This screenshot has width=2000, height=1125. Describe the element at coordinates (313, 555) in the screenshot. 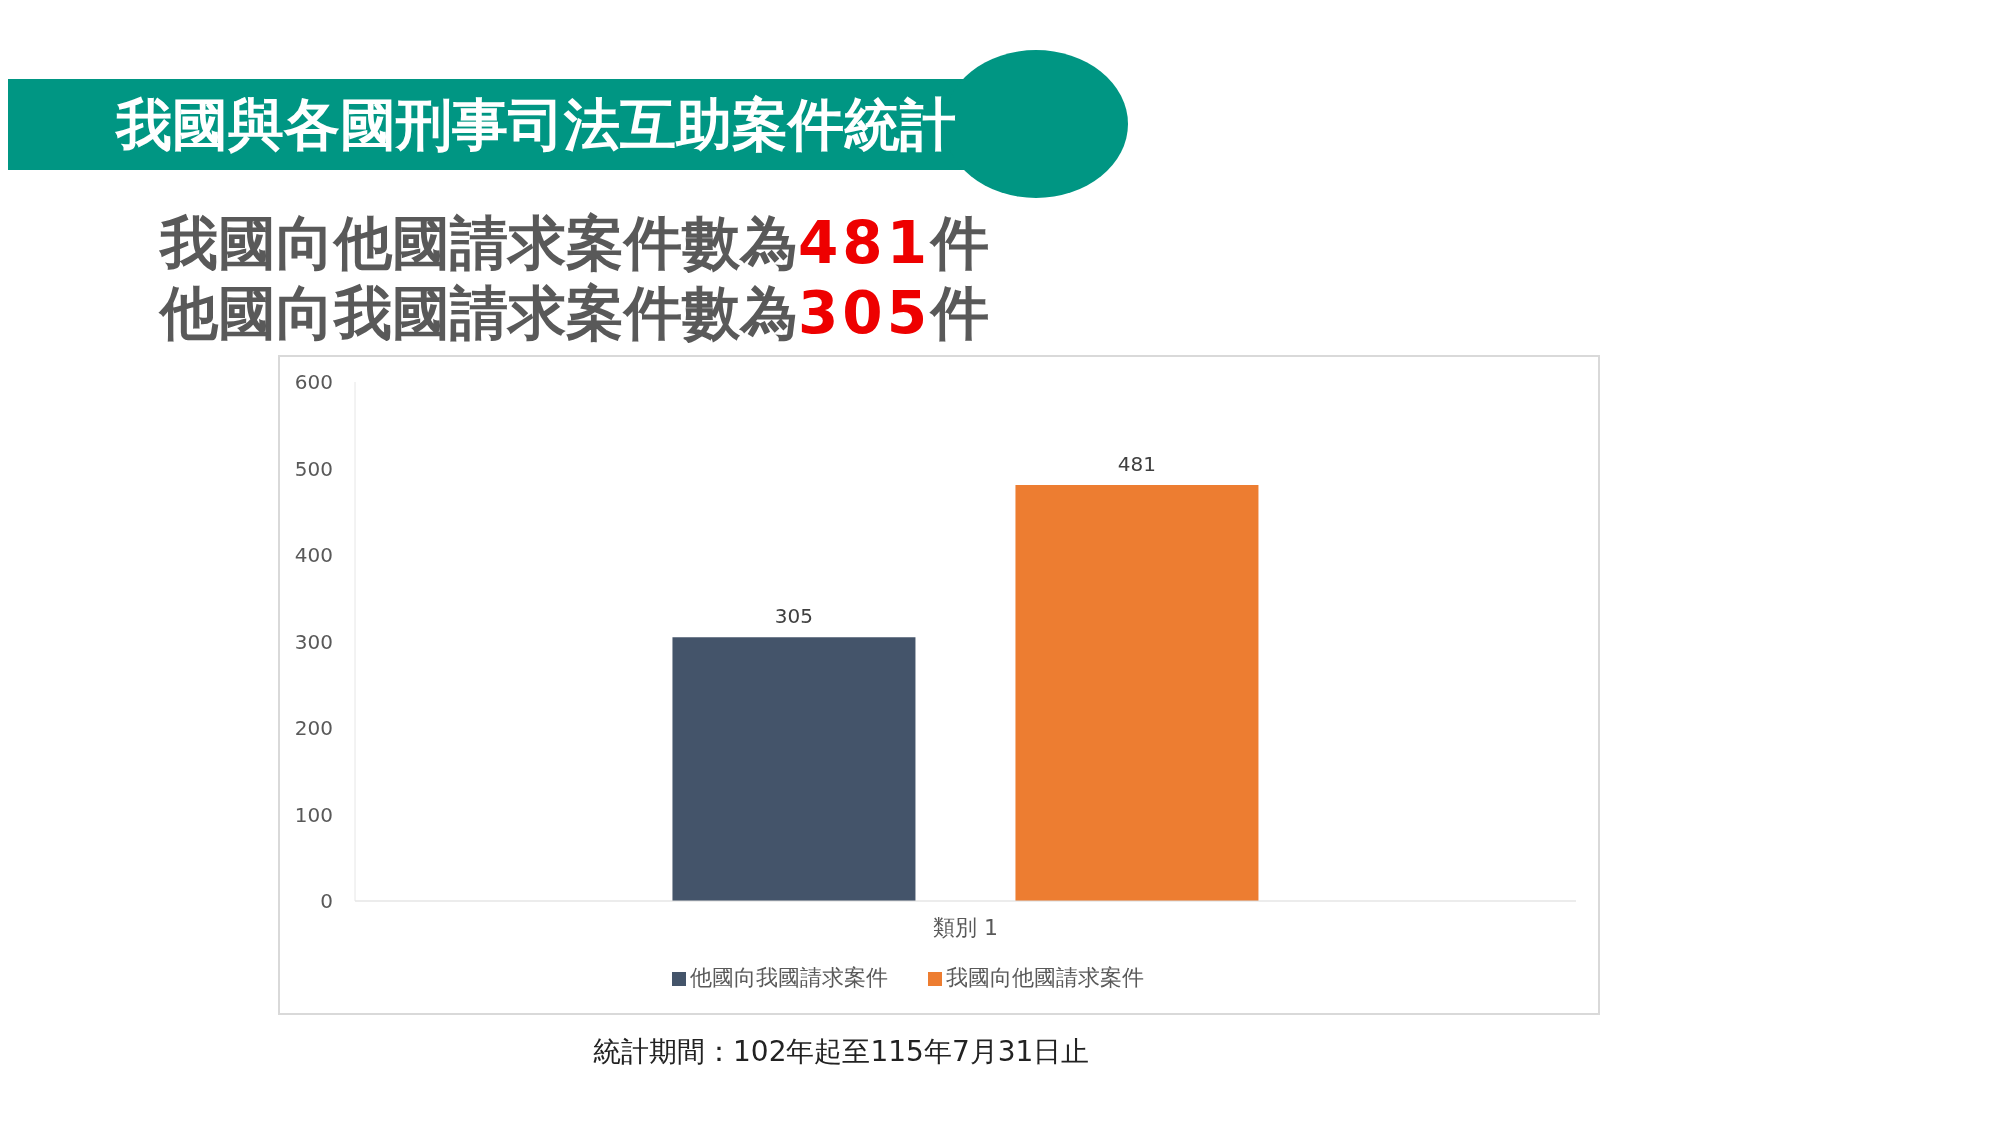

I see `y-tick-label: 400` at that location.